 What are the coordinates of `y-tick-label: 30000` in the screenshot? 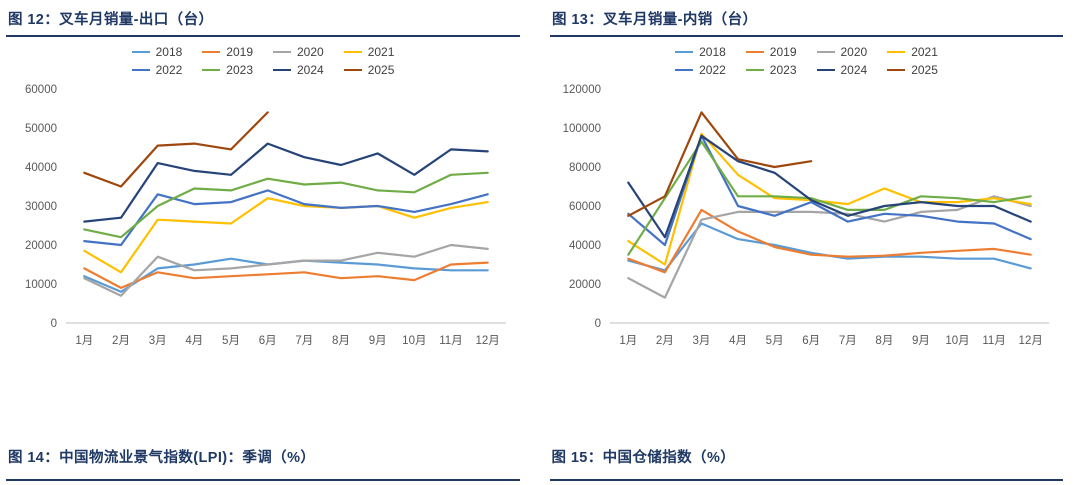 It's located at (41, 207).